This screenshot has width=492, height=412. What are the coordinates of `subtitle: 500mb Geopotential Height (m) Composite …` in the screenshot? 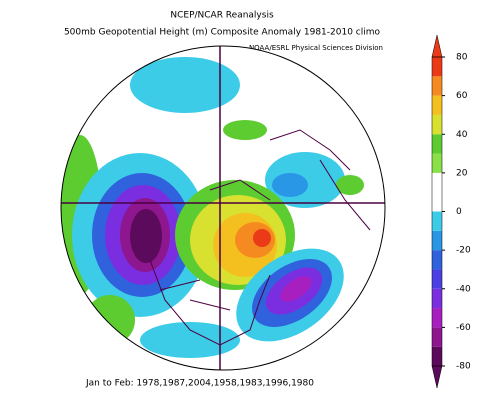 It's located at (222, 33).